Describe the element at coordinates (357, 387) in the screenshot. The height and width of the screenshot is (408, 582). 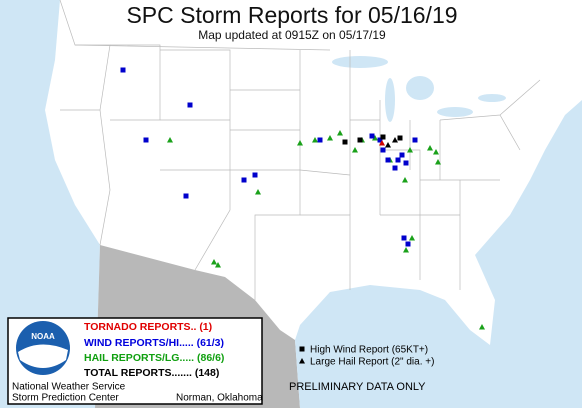
I see `footer-note: PRELIMINARY DATA ONLY` at that location.